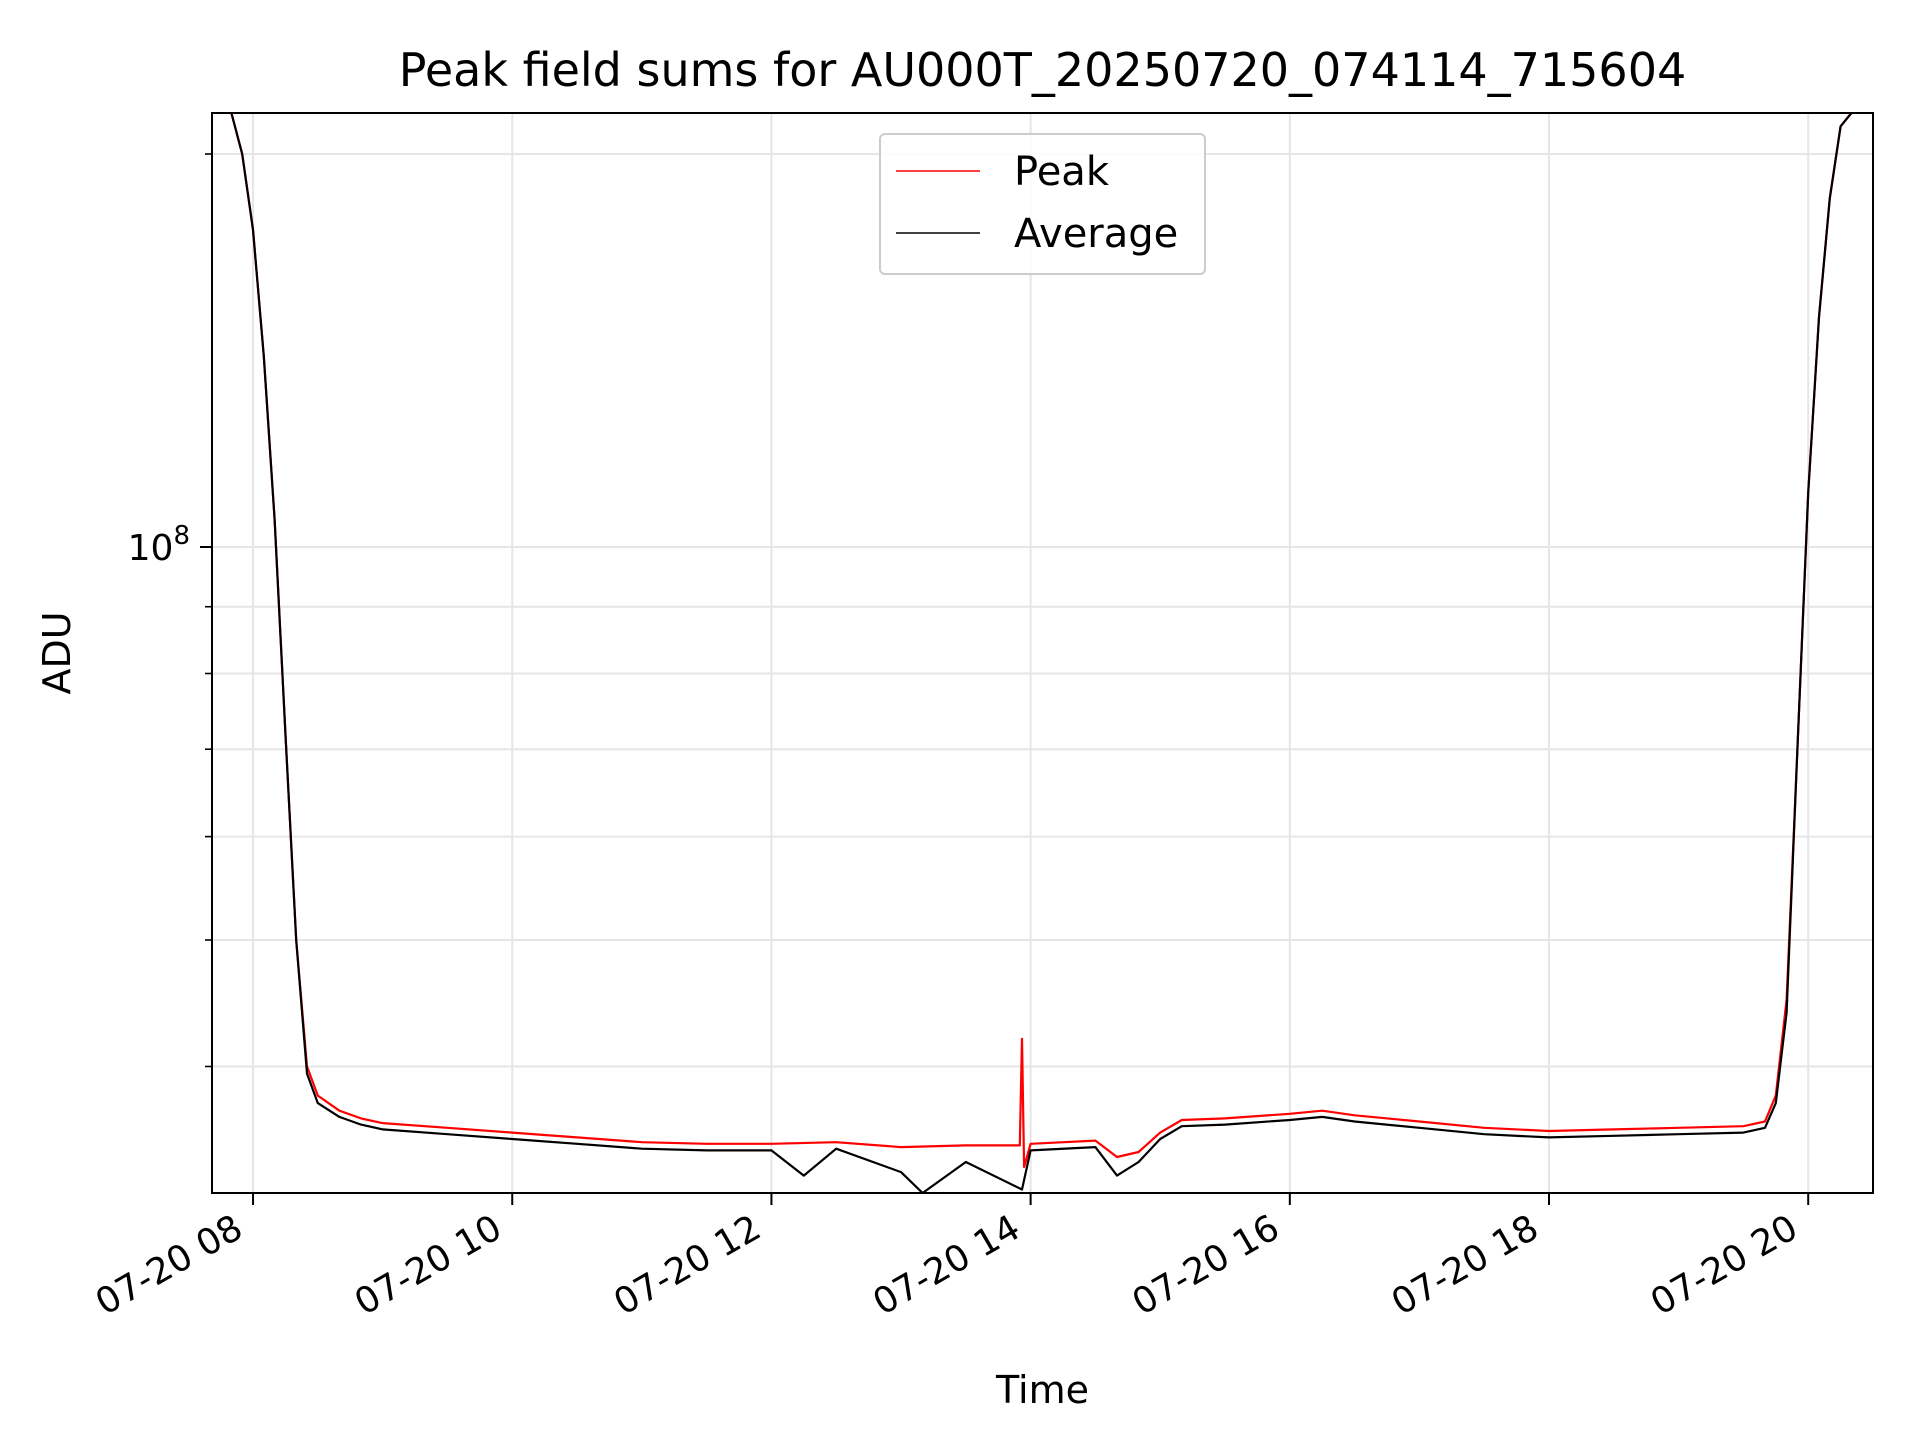 The width and height of the screenshot is (1920, 1440). What do you see at coordinates (57, 652) in the screenshot?
I see `y-axis-label: ADU` at bounding box center [57, 652].